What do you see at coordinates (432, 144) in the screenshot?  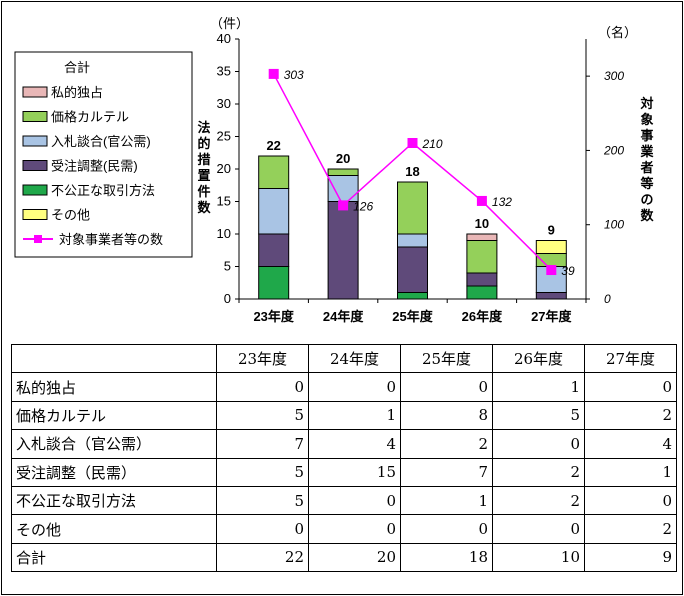 I see `line-data-label: 210` at bounding box center [432, 144].